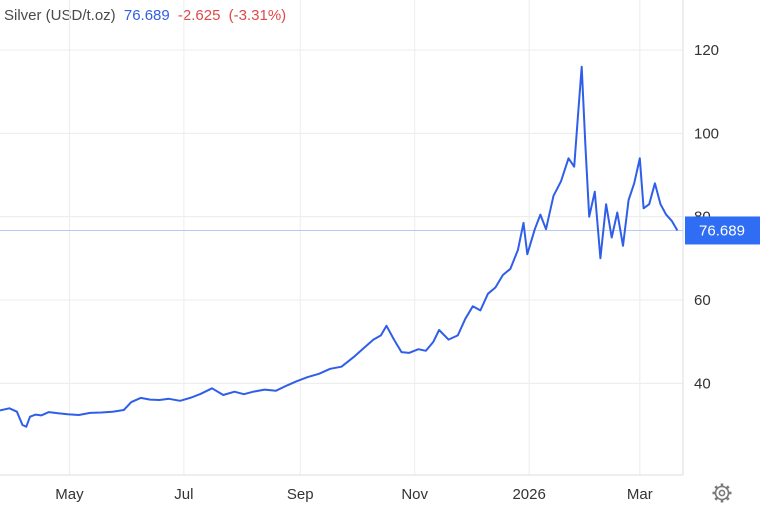  Describe the element at coordinates (640, 494) in the screenshot. I see `x-tick-label: Mar` at that location.